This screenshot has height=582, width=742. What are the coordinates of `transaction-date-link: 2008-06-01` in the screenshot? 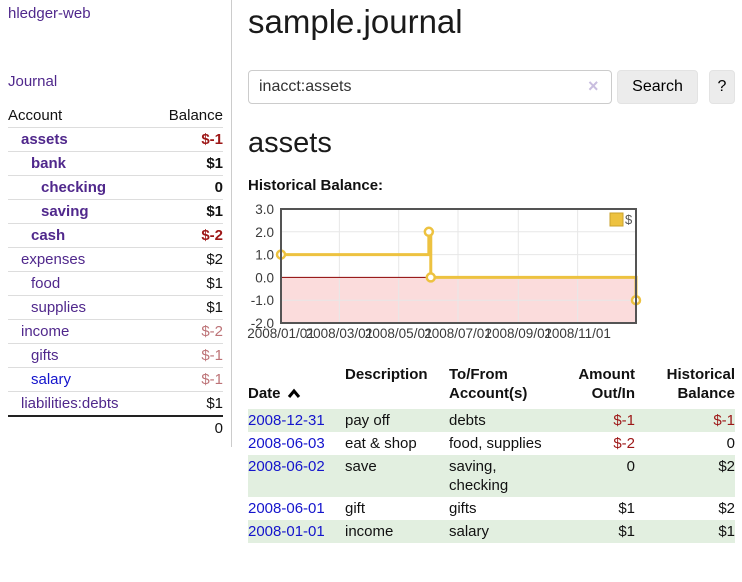 It's located at (286, 508).